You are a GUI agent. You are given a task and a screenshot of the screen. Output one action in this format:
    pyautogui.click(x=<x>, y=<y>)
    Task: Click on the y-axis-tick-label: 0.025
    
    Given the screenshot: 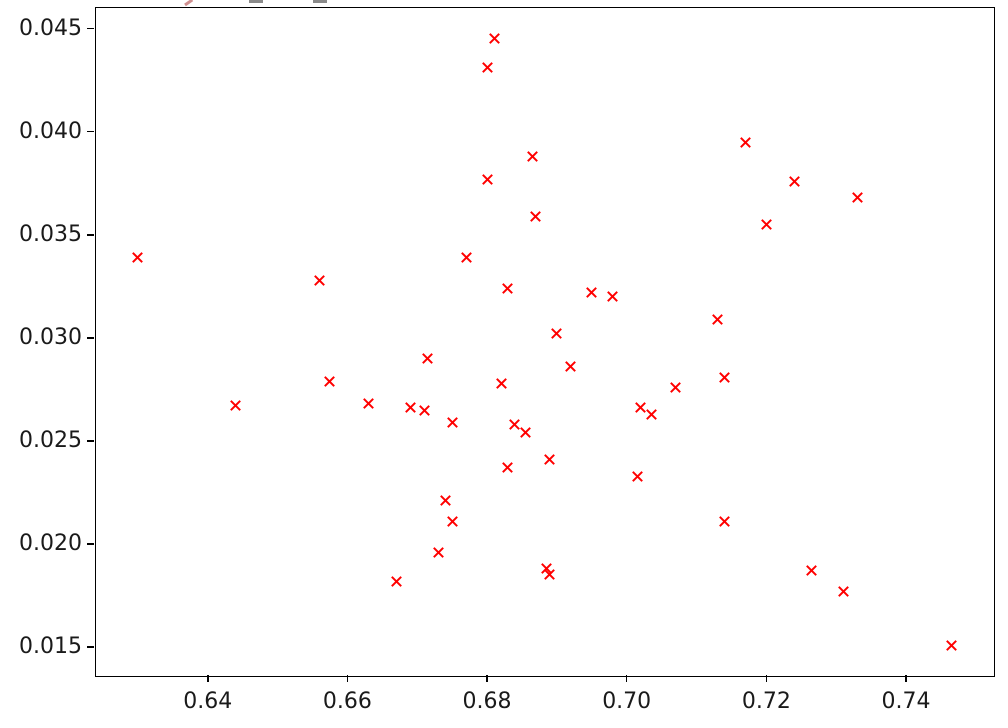 What is the action you would take?
    pyautogui.click(x=50, y=440)
    